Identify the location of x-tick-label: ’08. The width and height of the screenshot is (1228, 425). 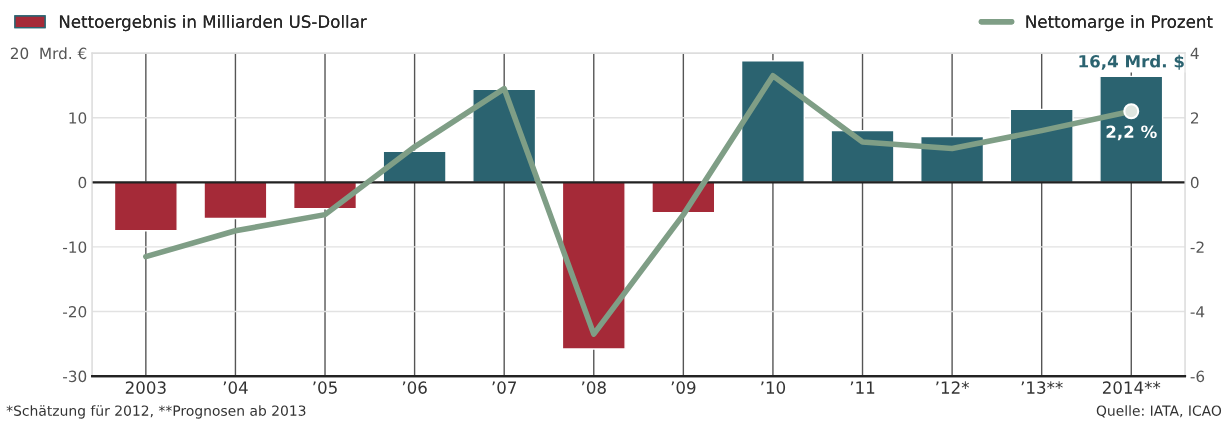
(593, 387).